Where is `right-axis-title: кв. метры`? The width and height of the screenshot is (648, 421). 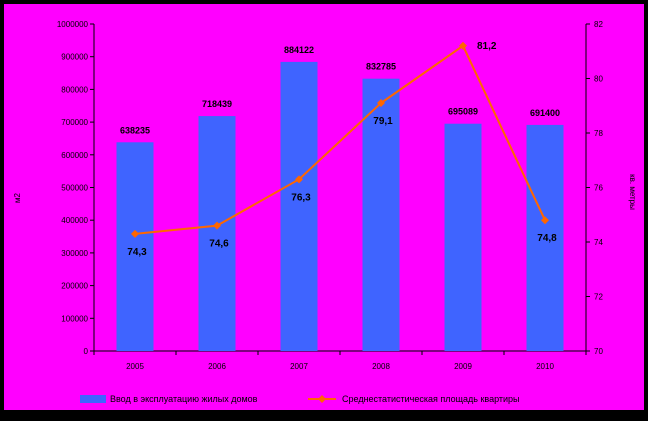
right-axis-title: кв. метры is located at coordinates (632, 192).